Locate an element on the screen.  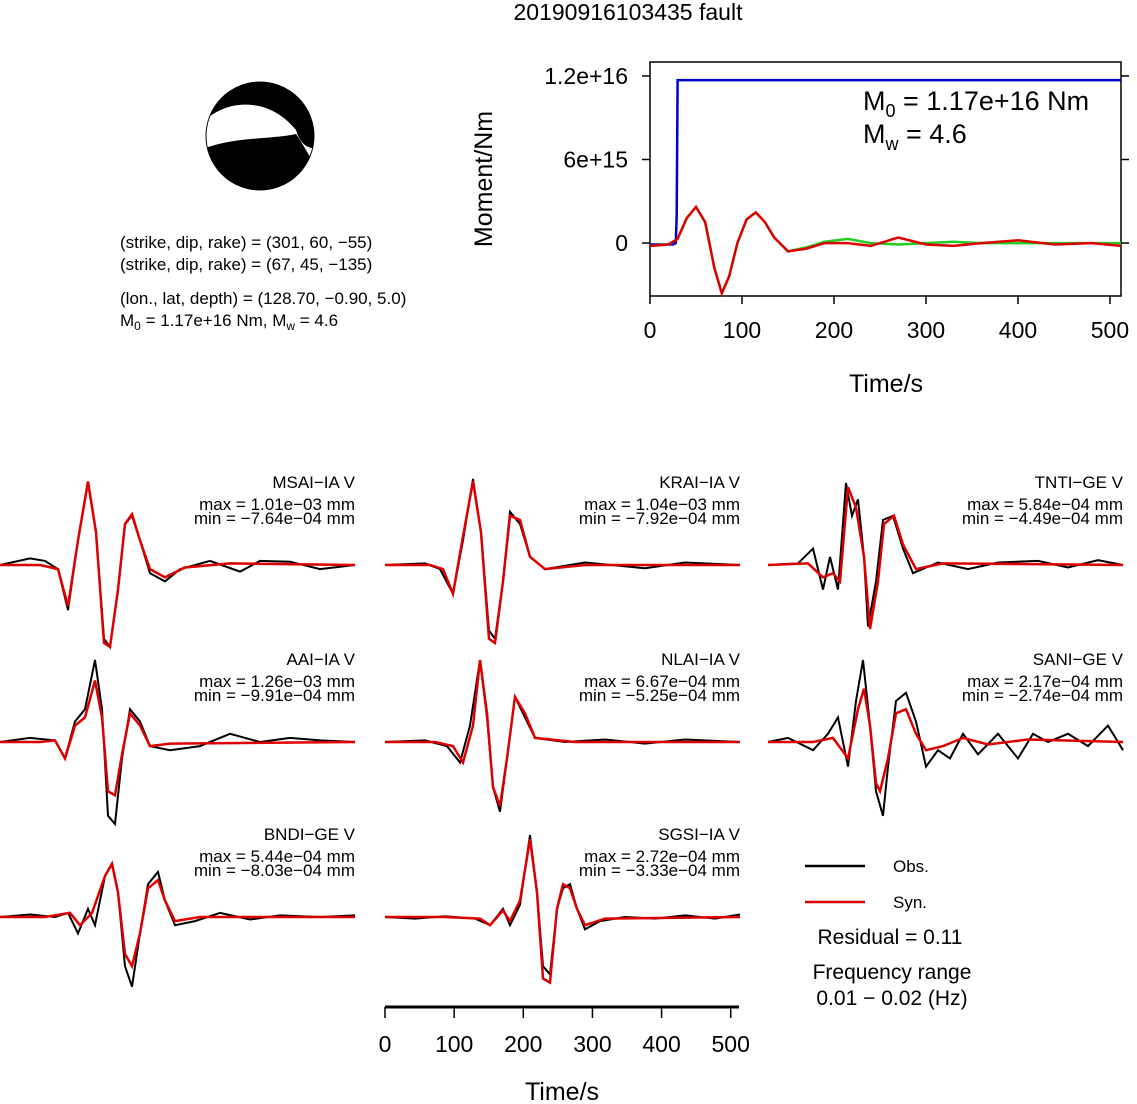
waveform-x-tick-label: 100 is located at coordinates (454, 1044).